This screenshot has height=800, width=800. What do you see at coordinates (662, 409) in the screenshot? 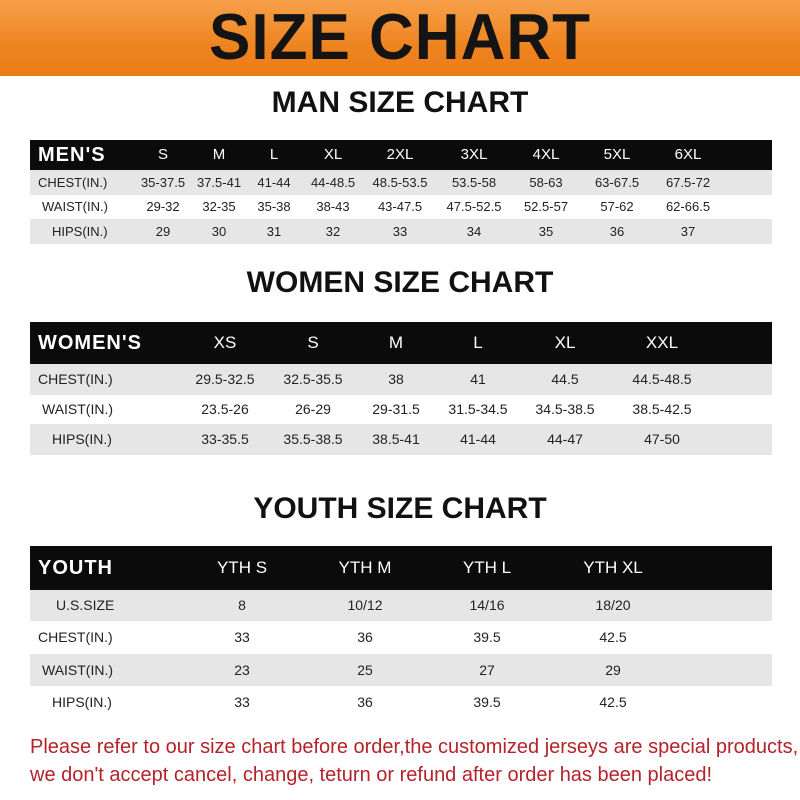
I see `measurement-value: 38.5-42.5` at bounding box center [662, 409].